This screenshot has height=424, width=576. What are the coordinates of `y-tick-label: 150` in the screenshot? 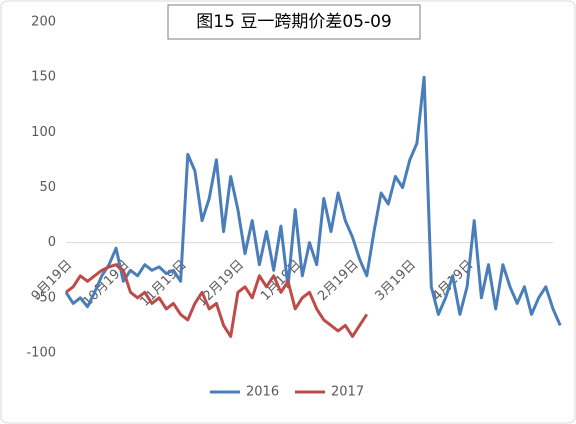 It's located at (43, 77).